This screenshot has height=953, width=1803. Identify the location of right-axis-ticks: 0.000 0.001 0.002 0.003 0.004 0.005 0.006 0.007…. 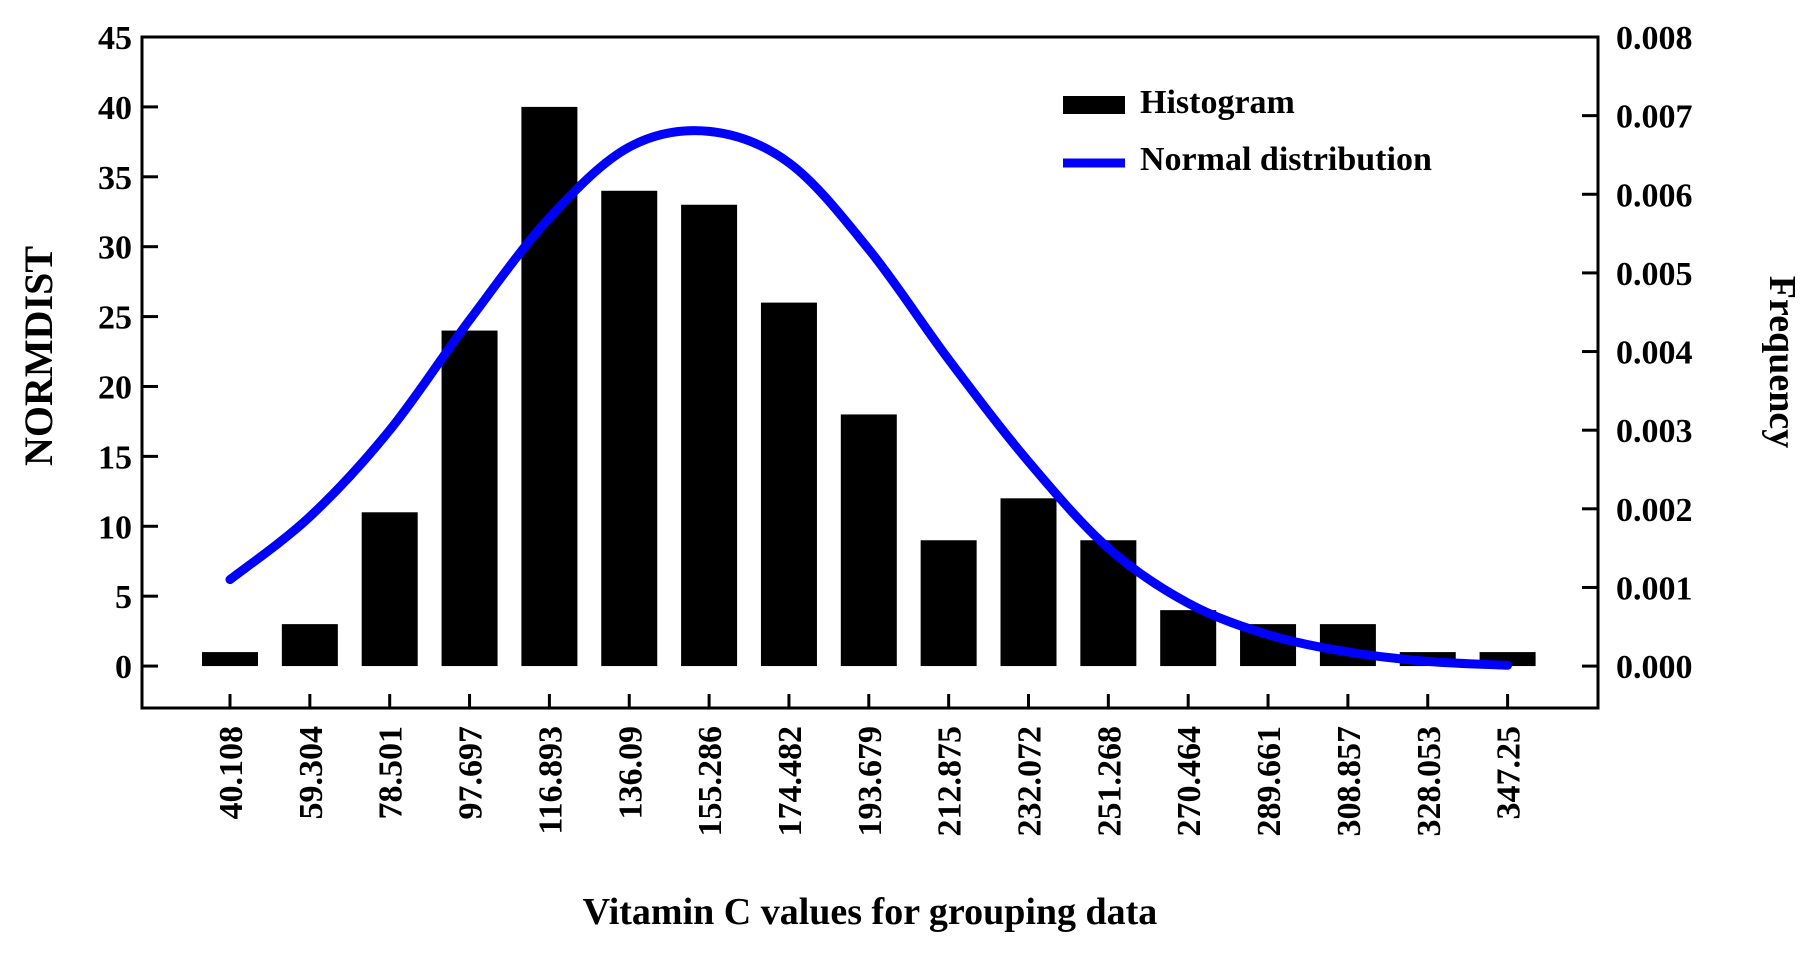
(1637, 353).